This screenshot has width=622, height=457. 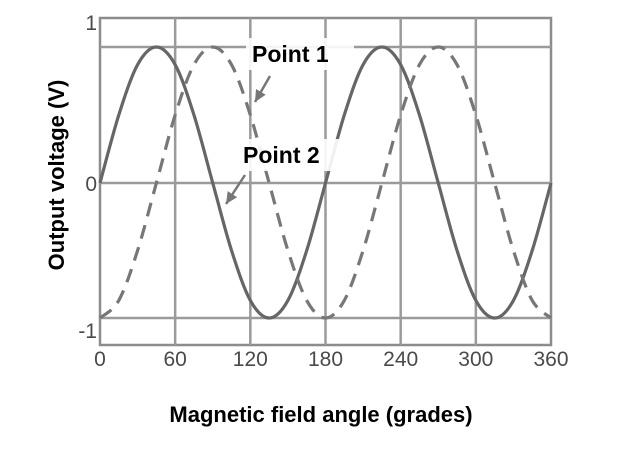 What do you see at coordinates (325, 359) in the screenshot?
I see `x-tick-label: 180` at bounding box center [325, 359].